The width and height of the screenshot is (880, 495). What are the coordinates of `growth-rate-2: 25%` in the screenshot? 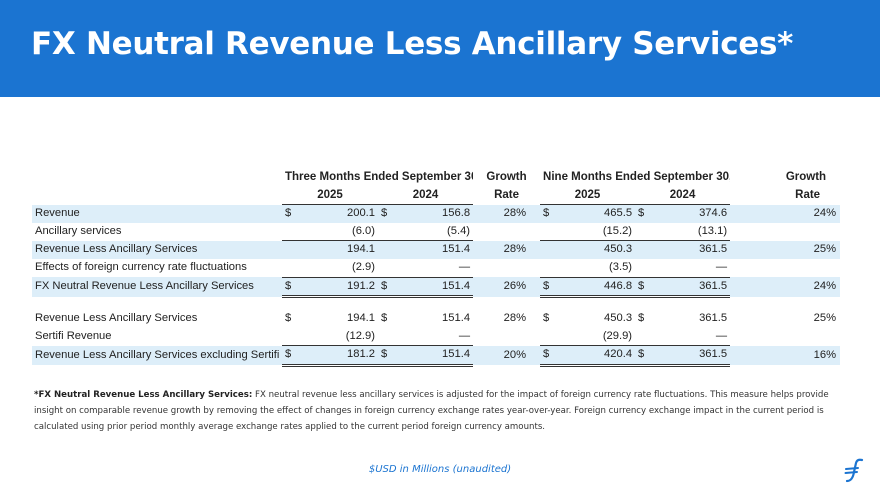 It's located at (785, 249).